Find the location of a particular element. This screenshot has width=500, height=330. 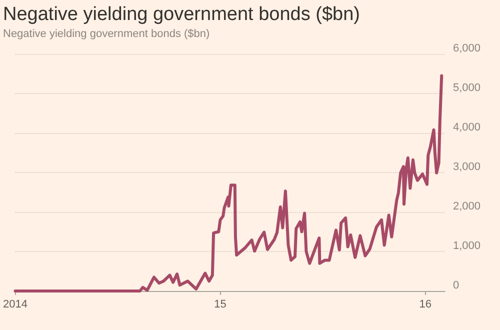

y-tick-label: 0 is located at coordinates (456, 286).